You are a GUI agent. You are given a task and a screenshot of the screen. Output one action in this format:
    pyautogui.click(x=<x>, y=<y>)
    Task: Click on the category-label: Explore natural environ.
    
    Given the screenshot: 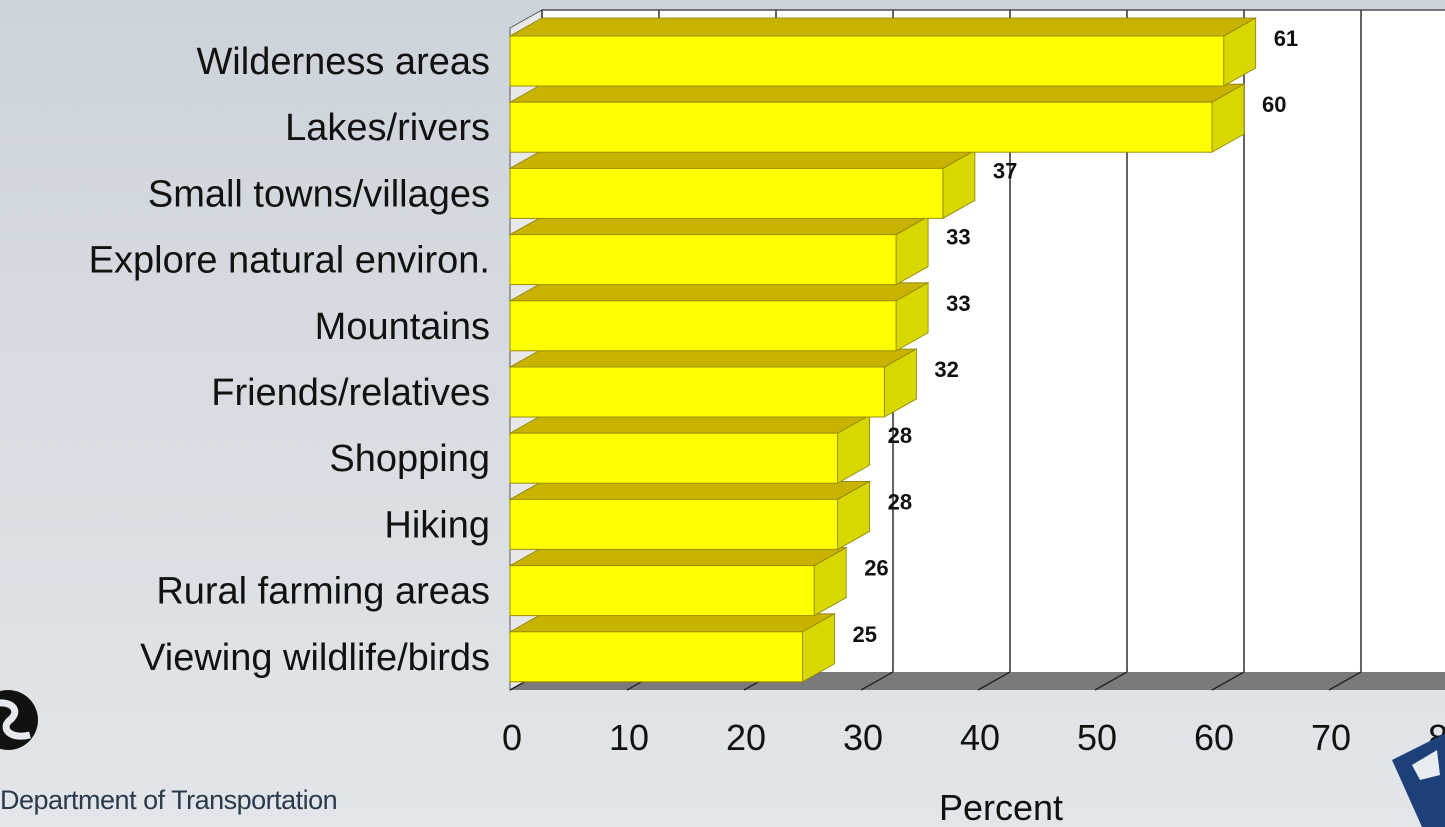 What is the action you would take?
    pyautogui.click(x=289, y=261)
    